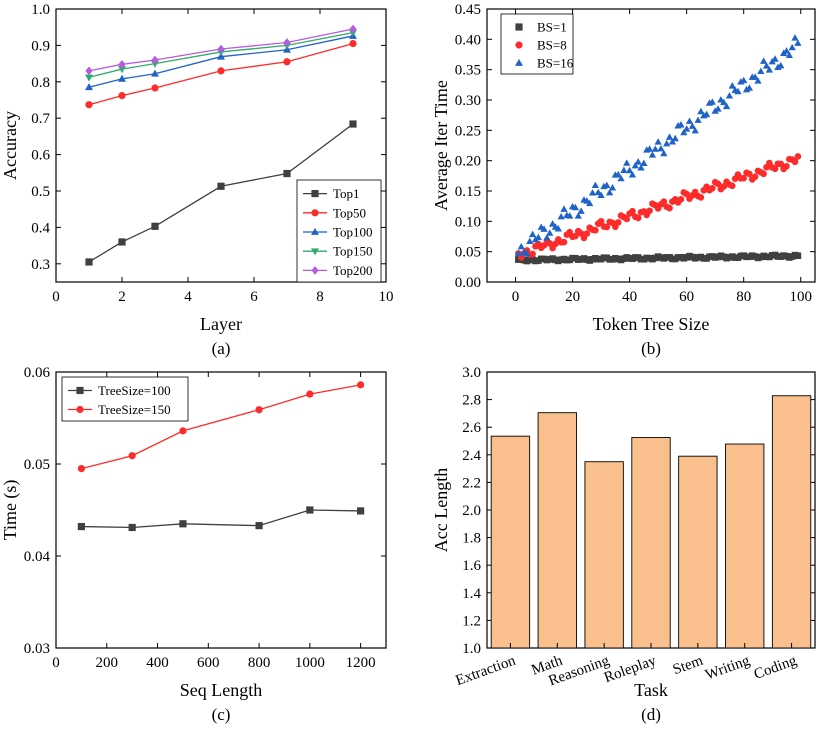 Image resolution: width=831 pixels, height=730 pixels. What do you see at coordinates (287, 173) in the screenshot?
I see `data-point-top1` at bounding box center [287, 173].